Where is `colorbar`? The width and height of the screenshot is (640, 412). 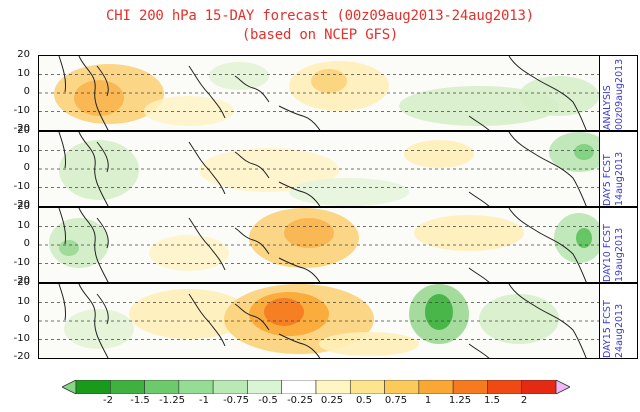 colorbar is located at coordinates (316, 387).